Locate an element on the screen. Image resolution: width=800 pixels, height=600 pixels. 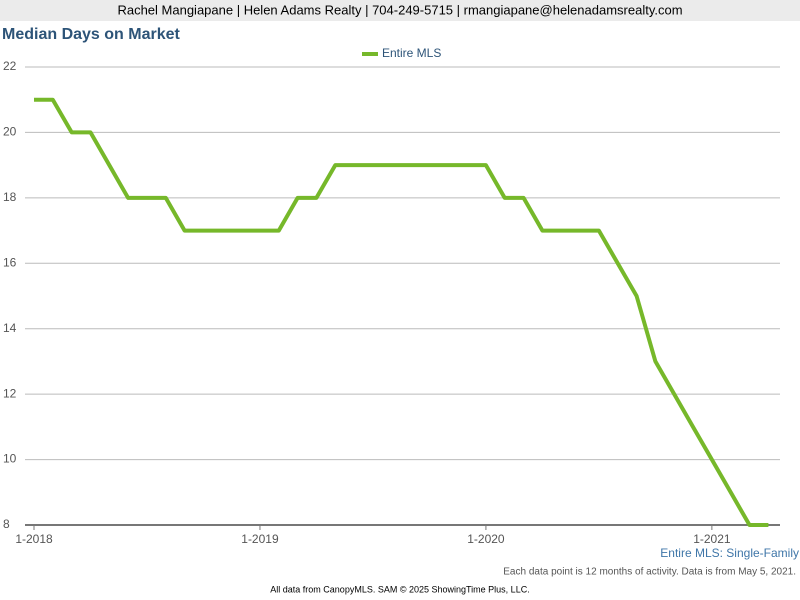
y-tick-label: 22 is located at coordinates (10, 66).